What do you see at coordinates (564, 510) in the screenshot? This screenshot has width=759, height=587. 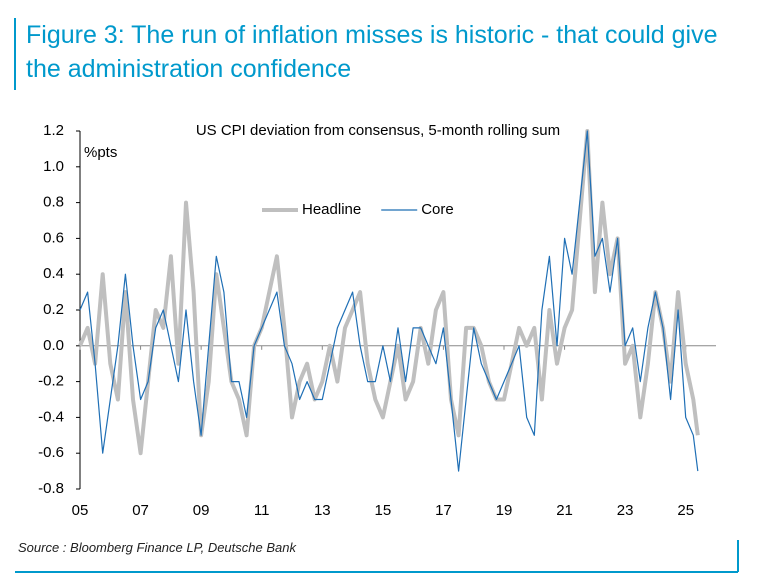 I see `x-tick-label: 21` at bounding box center [564, 510].